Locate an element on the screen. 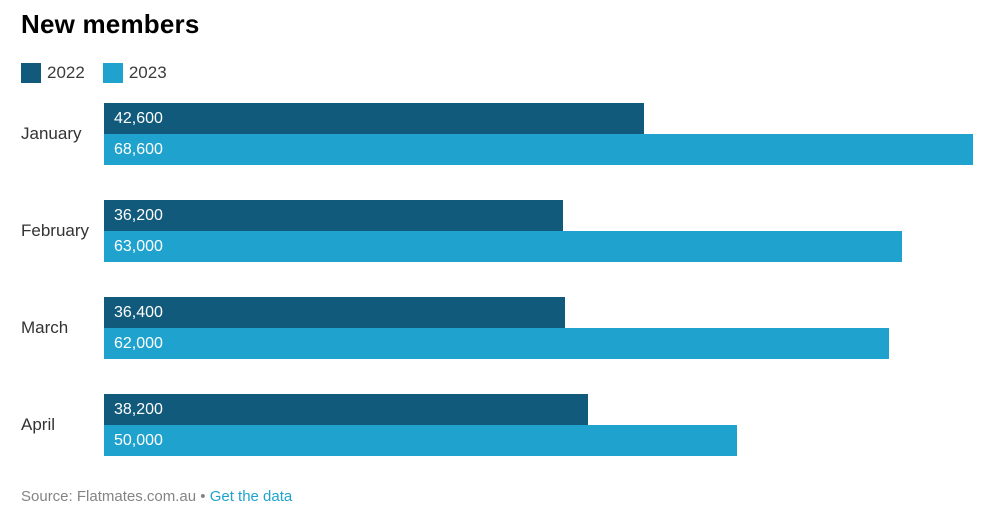  bar-2023-february: 63,000 is located at coordinates (503, 246).